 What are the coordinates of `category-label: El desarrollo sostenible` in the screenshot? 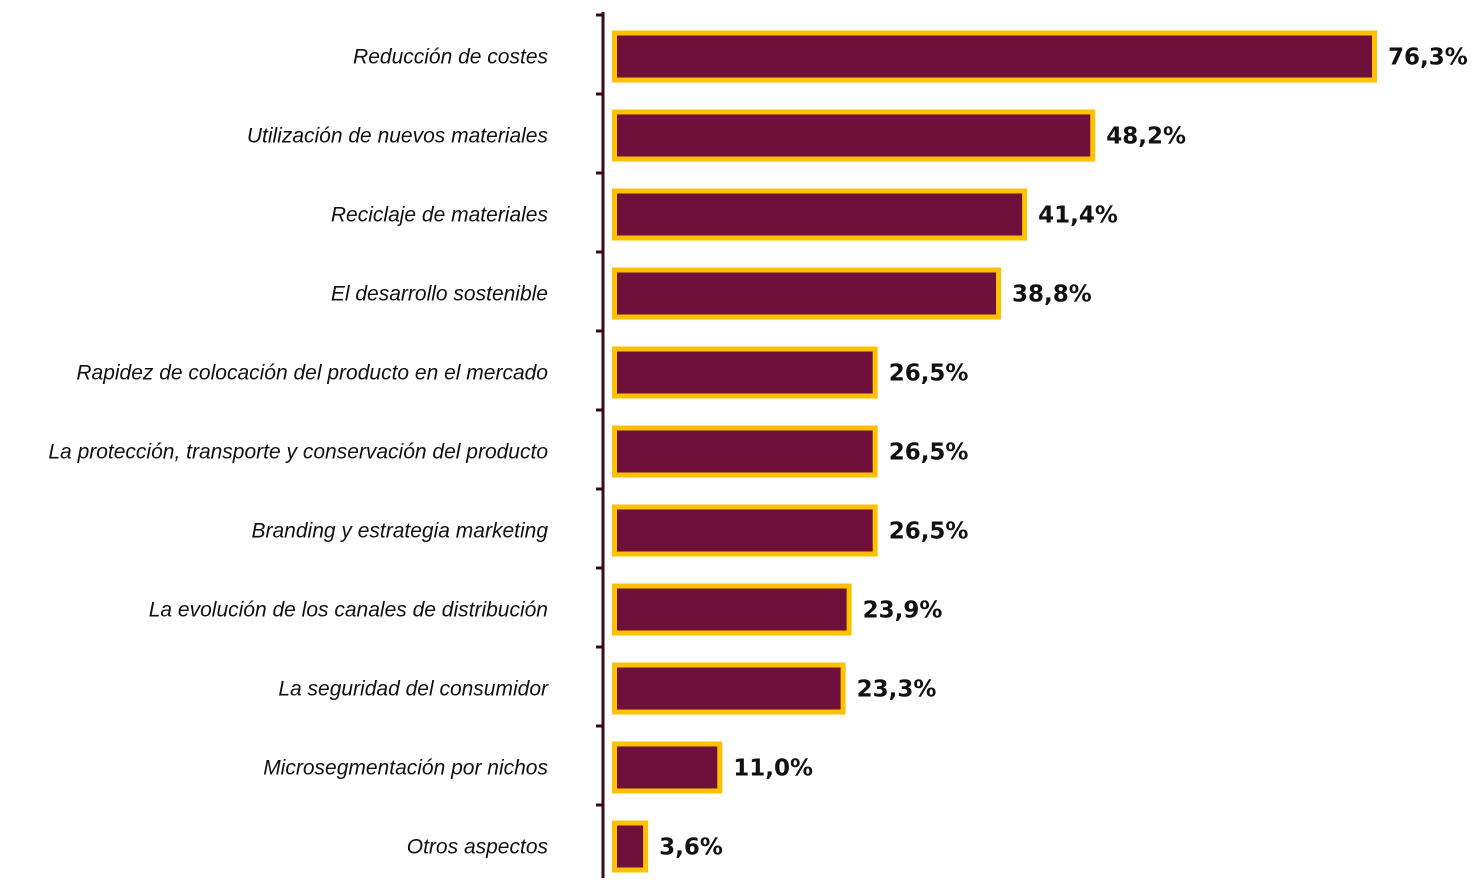 It's located at (439, 294).